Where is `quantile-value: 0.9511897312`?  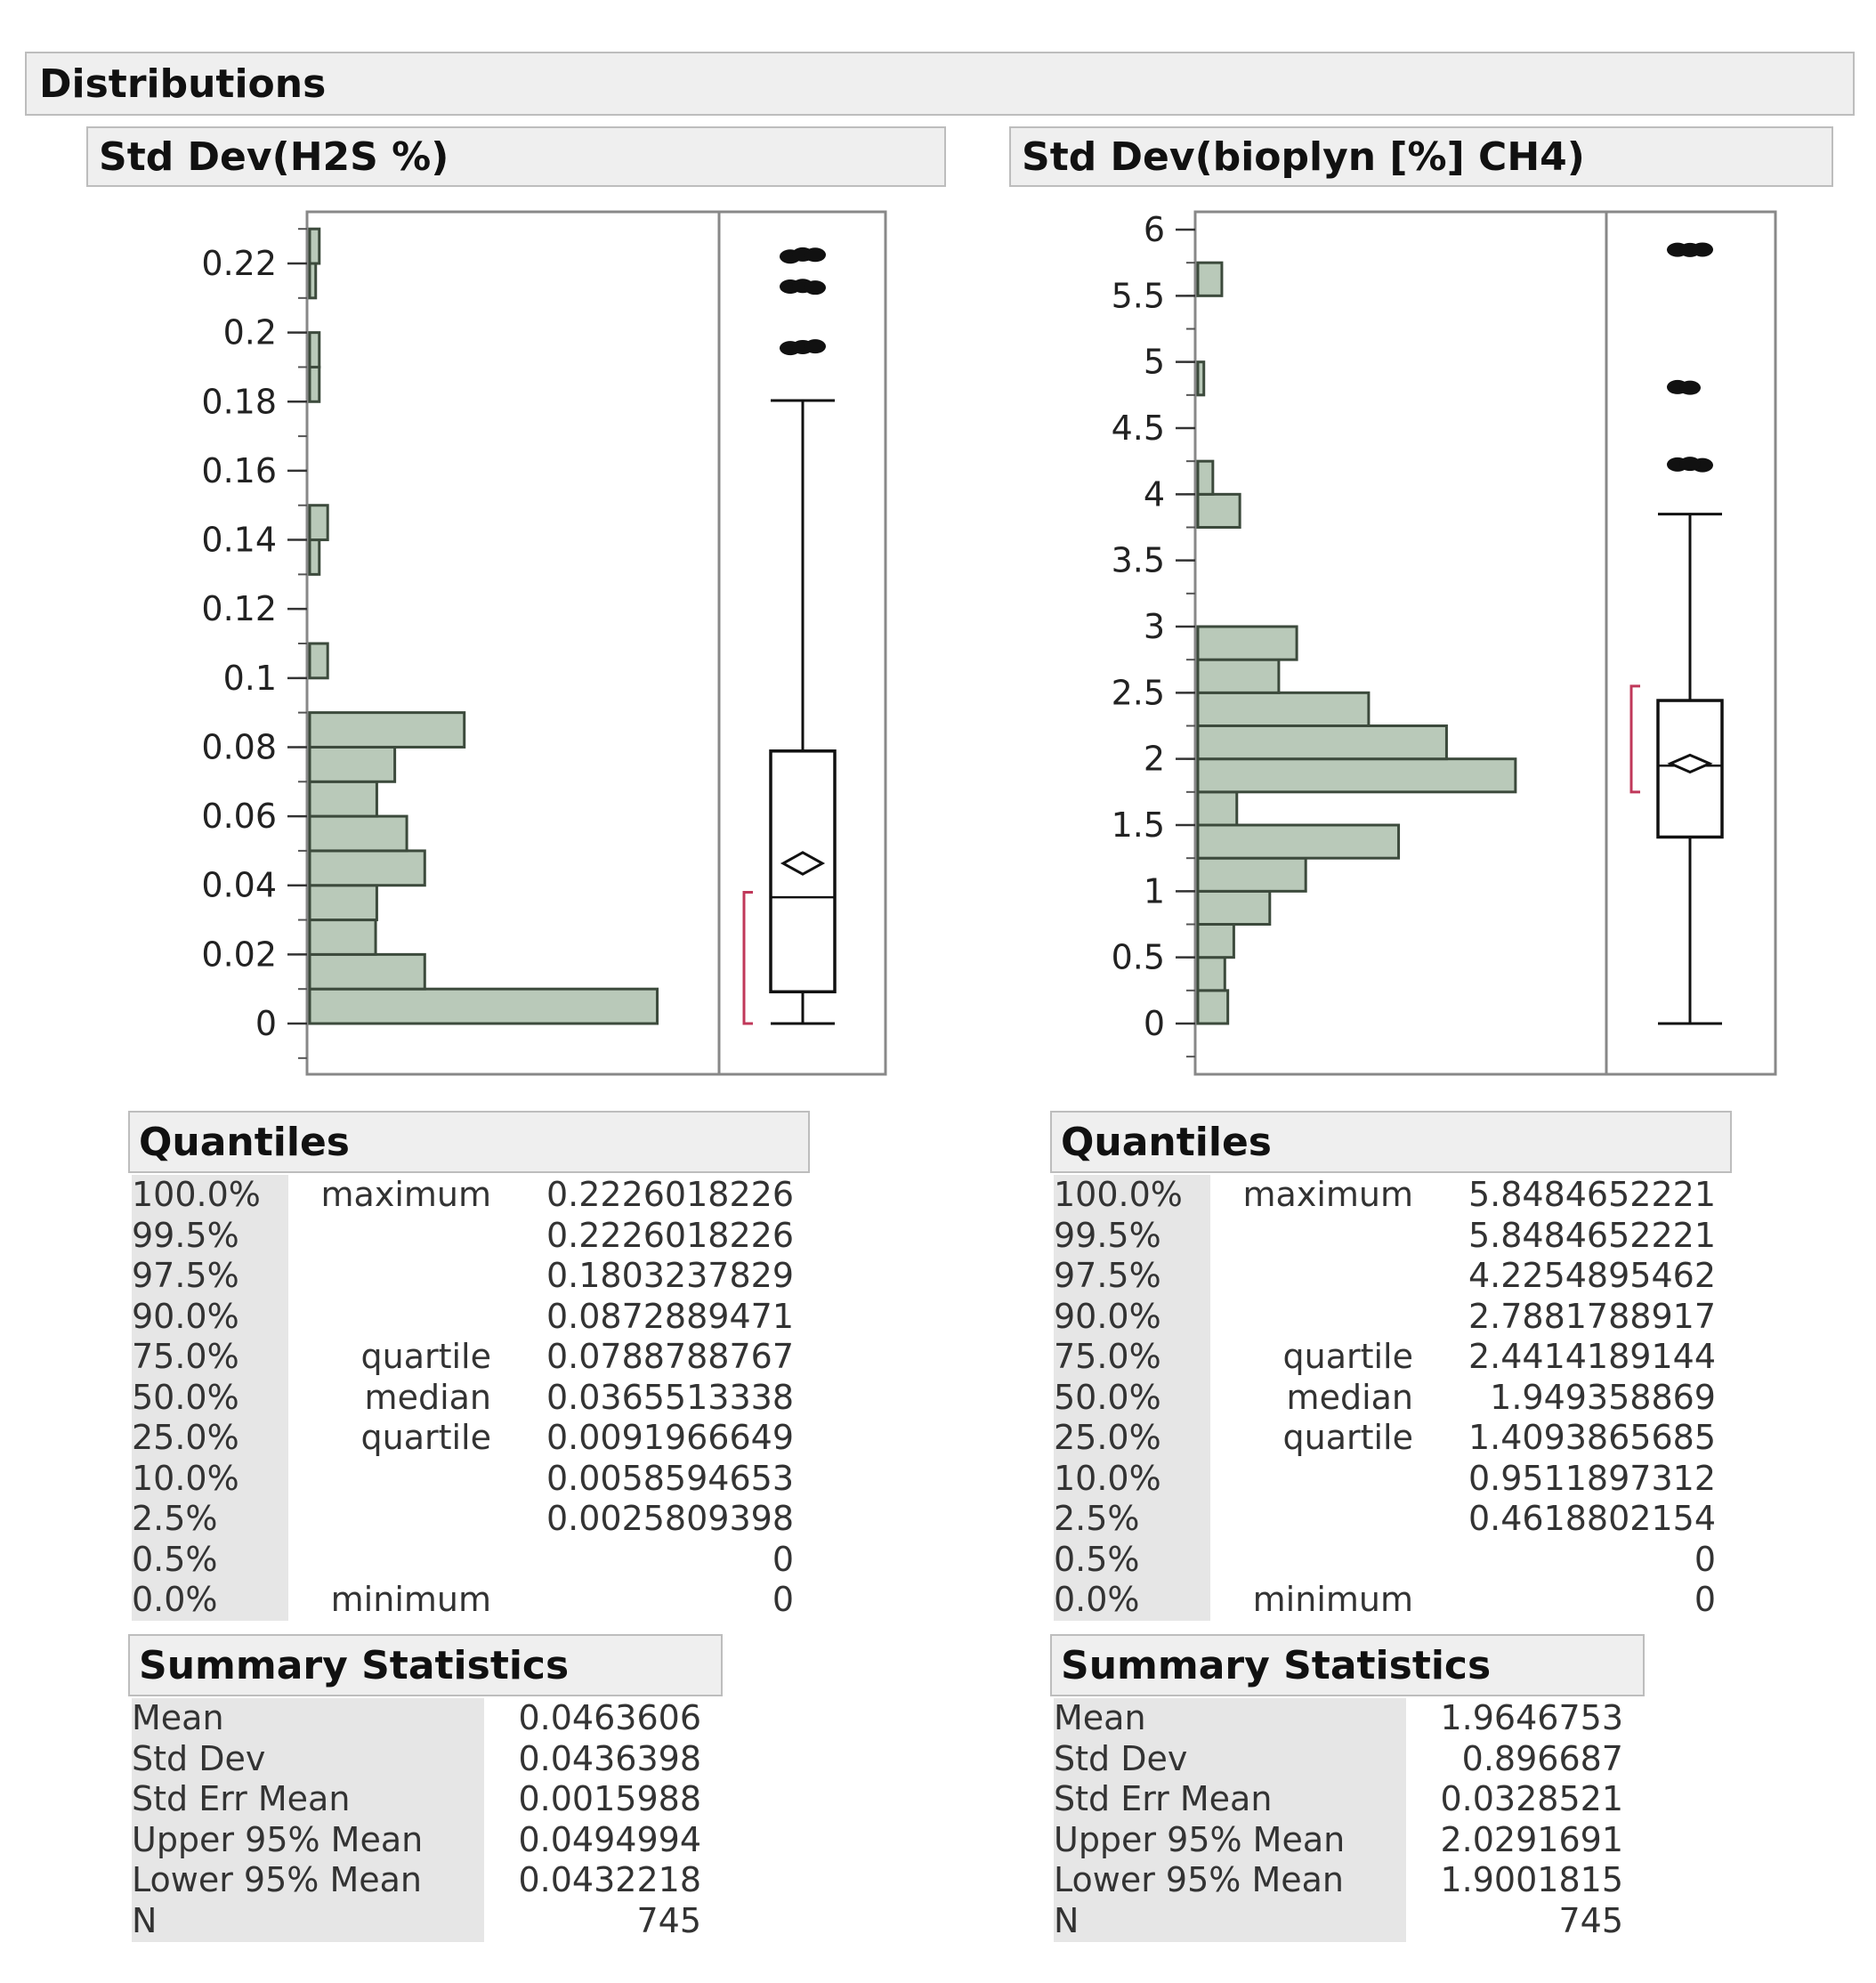
quantile-value: 0.9511897312 is located at coordinates (1592, 1478).